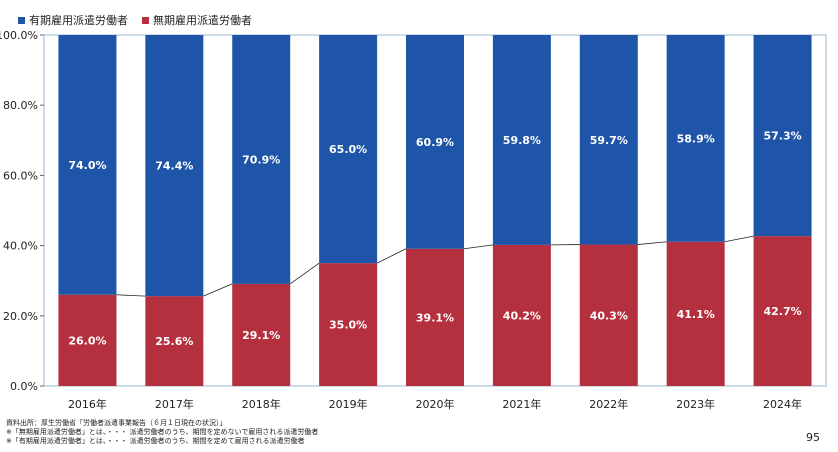  I want to click on data-label-indefinite: 35.0%, so click(348, 325).